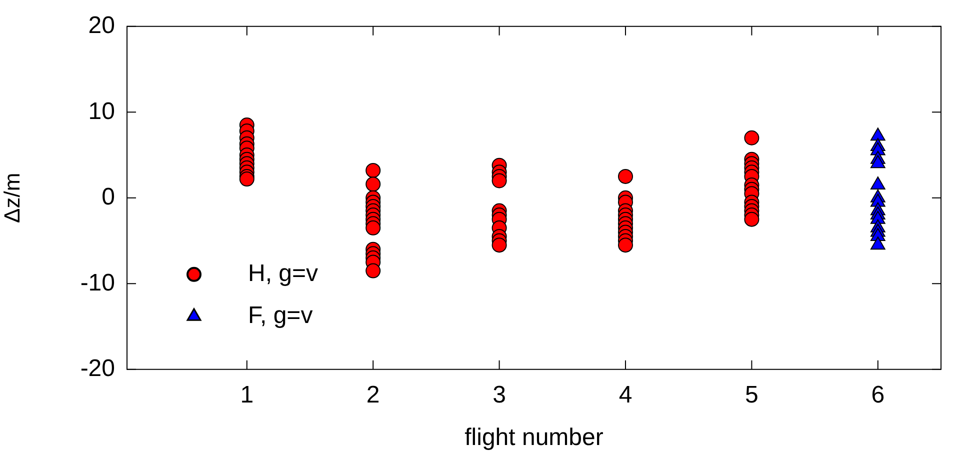 The width and height of the screenshot is (967, 457). Describe the element at coordinates (878, 394) in the screenshot. I see `x-tick-label: 6` at that location.